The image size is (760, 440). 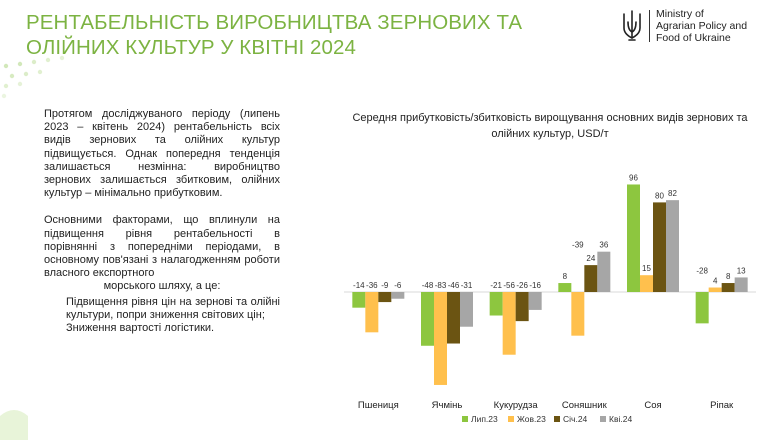 I want to click on bar-Соняшник-Кві.24, so click(x=604, y=271).